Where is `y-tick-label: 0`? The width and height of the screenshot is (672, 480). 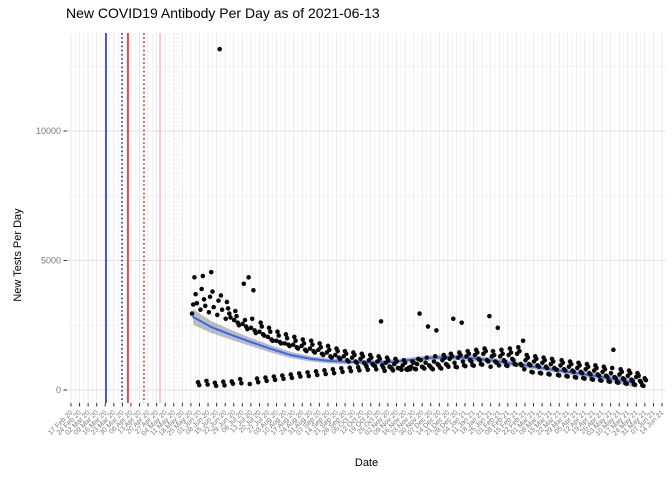 y-tick-label: 0 is located at coordinates (58, 390).